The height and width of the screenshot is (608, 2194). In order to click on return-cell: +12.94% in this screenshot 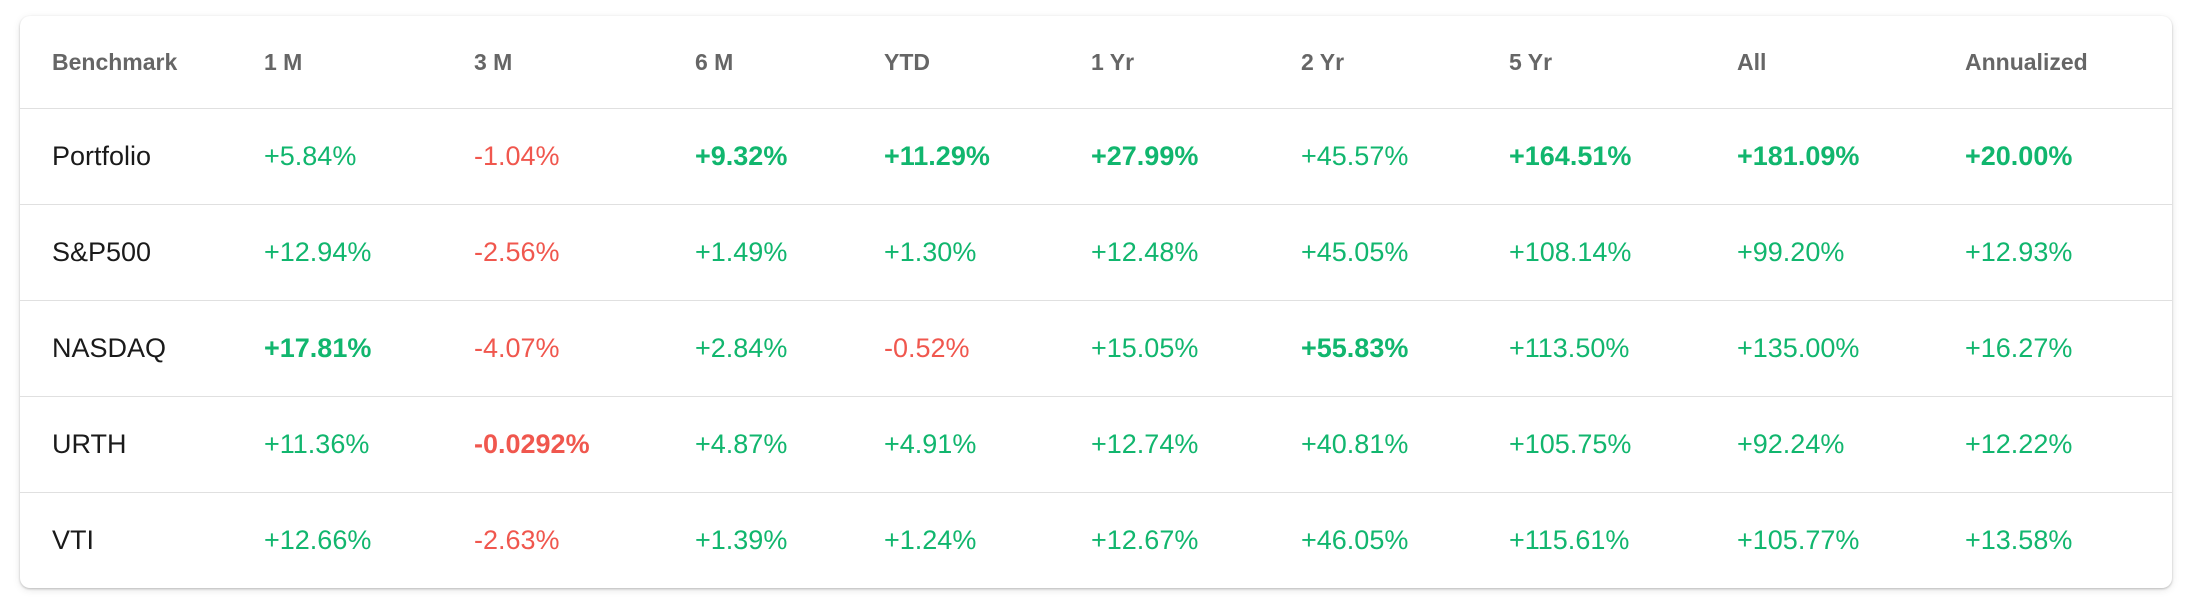, I will do `click(337, 252)`.